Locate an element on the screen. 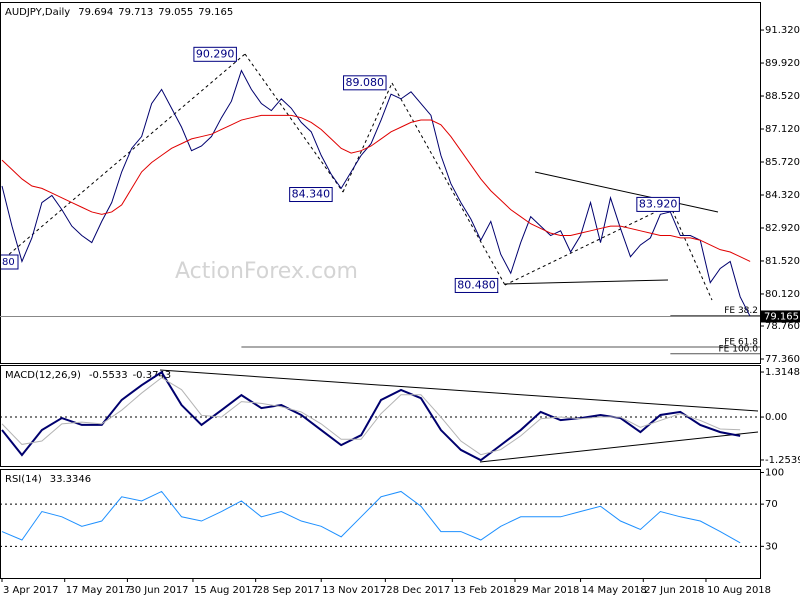  quote-value: -0.3743 is located at coordinates (152, 375).